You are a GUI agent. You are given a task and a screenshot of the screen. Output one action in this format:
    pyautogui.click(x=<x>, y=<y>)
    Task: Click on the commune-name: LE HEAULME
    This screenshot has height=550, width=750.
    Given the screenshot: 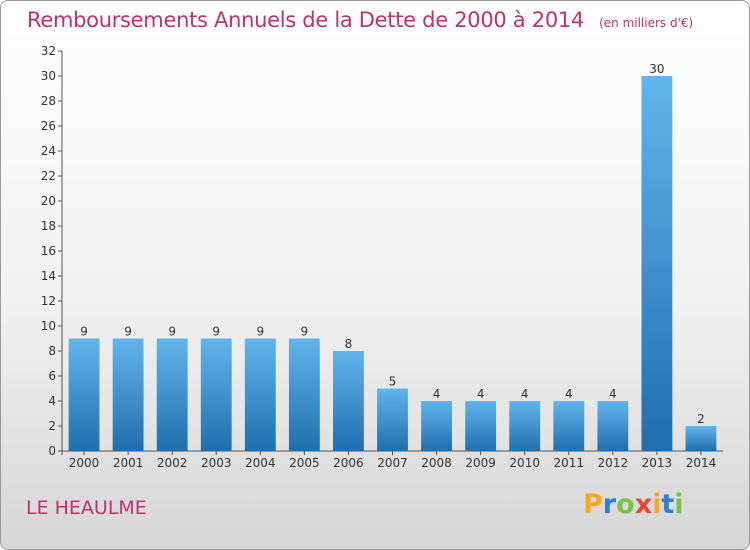 What is the action you would take?
    pyautogui.click(x=86, y=508)
    